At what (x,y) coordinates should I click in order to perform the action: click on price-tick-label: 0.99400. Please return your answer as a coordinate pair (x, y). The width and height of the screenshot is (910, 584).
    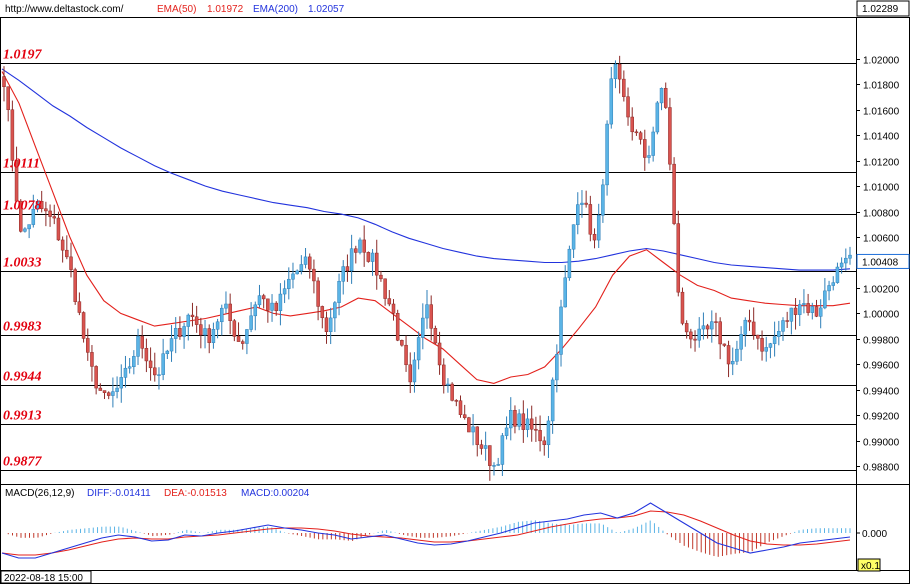
    Looking at the image, I should click on (881, 392).